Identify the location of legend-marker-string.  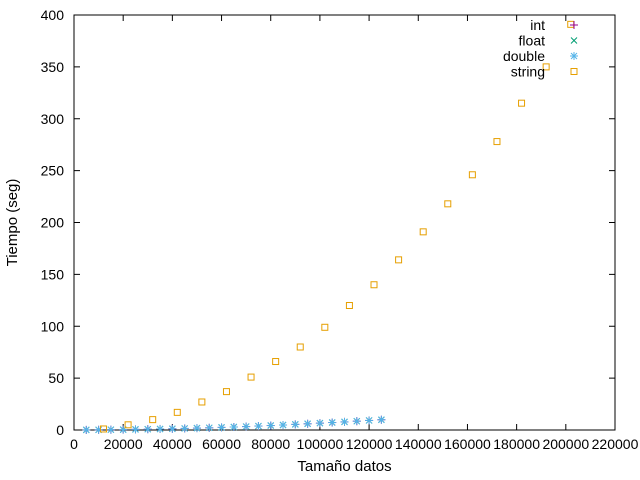
(574, 71).